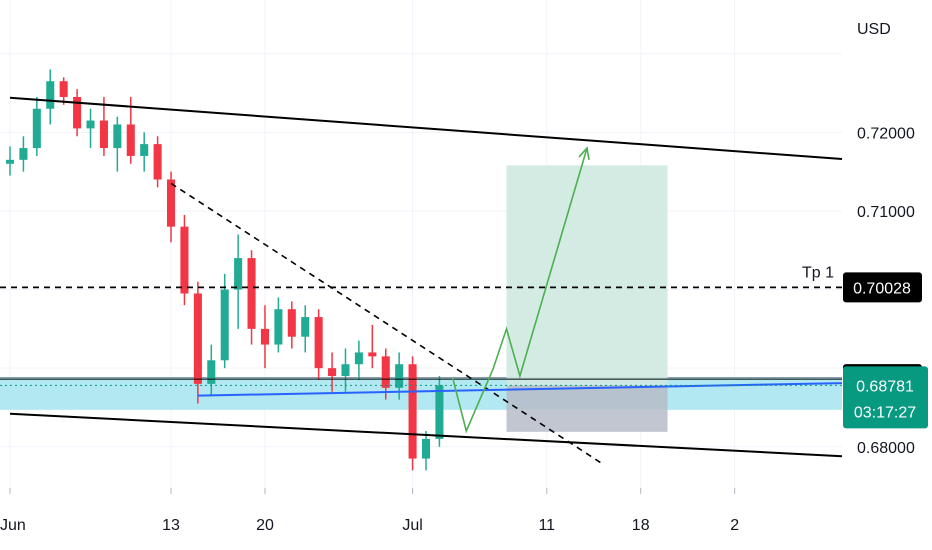 Image resolution: width=932 pixels, height=550 pixels. Describe the element at coordinates (885, 397) in the screenshot. I see `current-price-tag` at that location.